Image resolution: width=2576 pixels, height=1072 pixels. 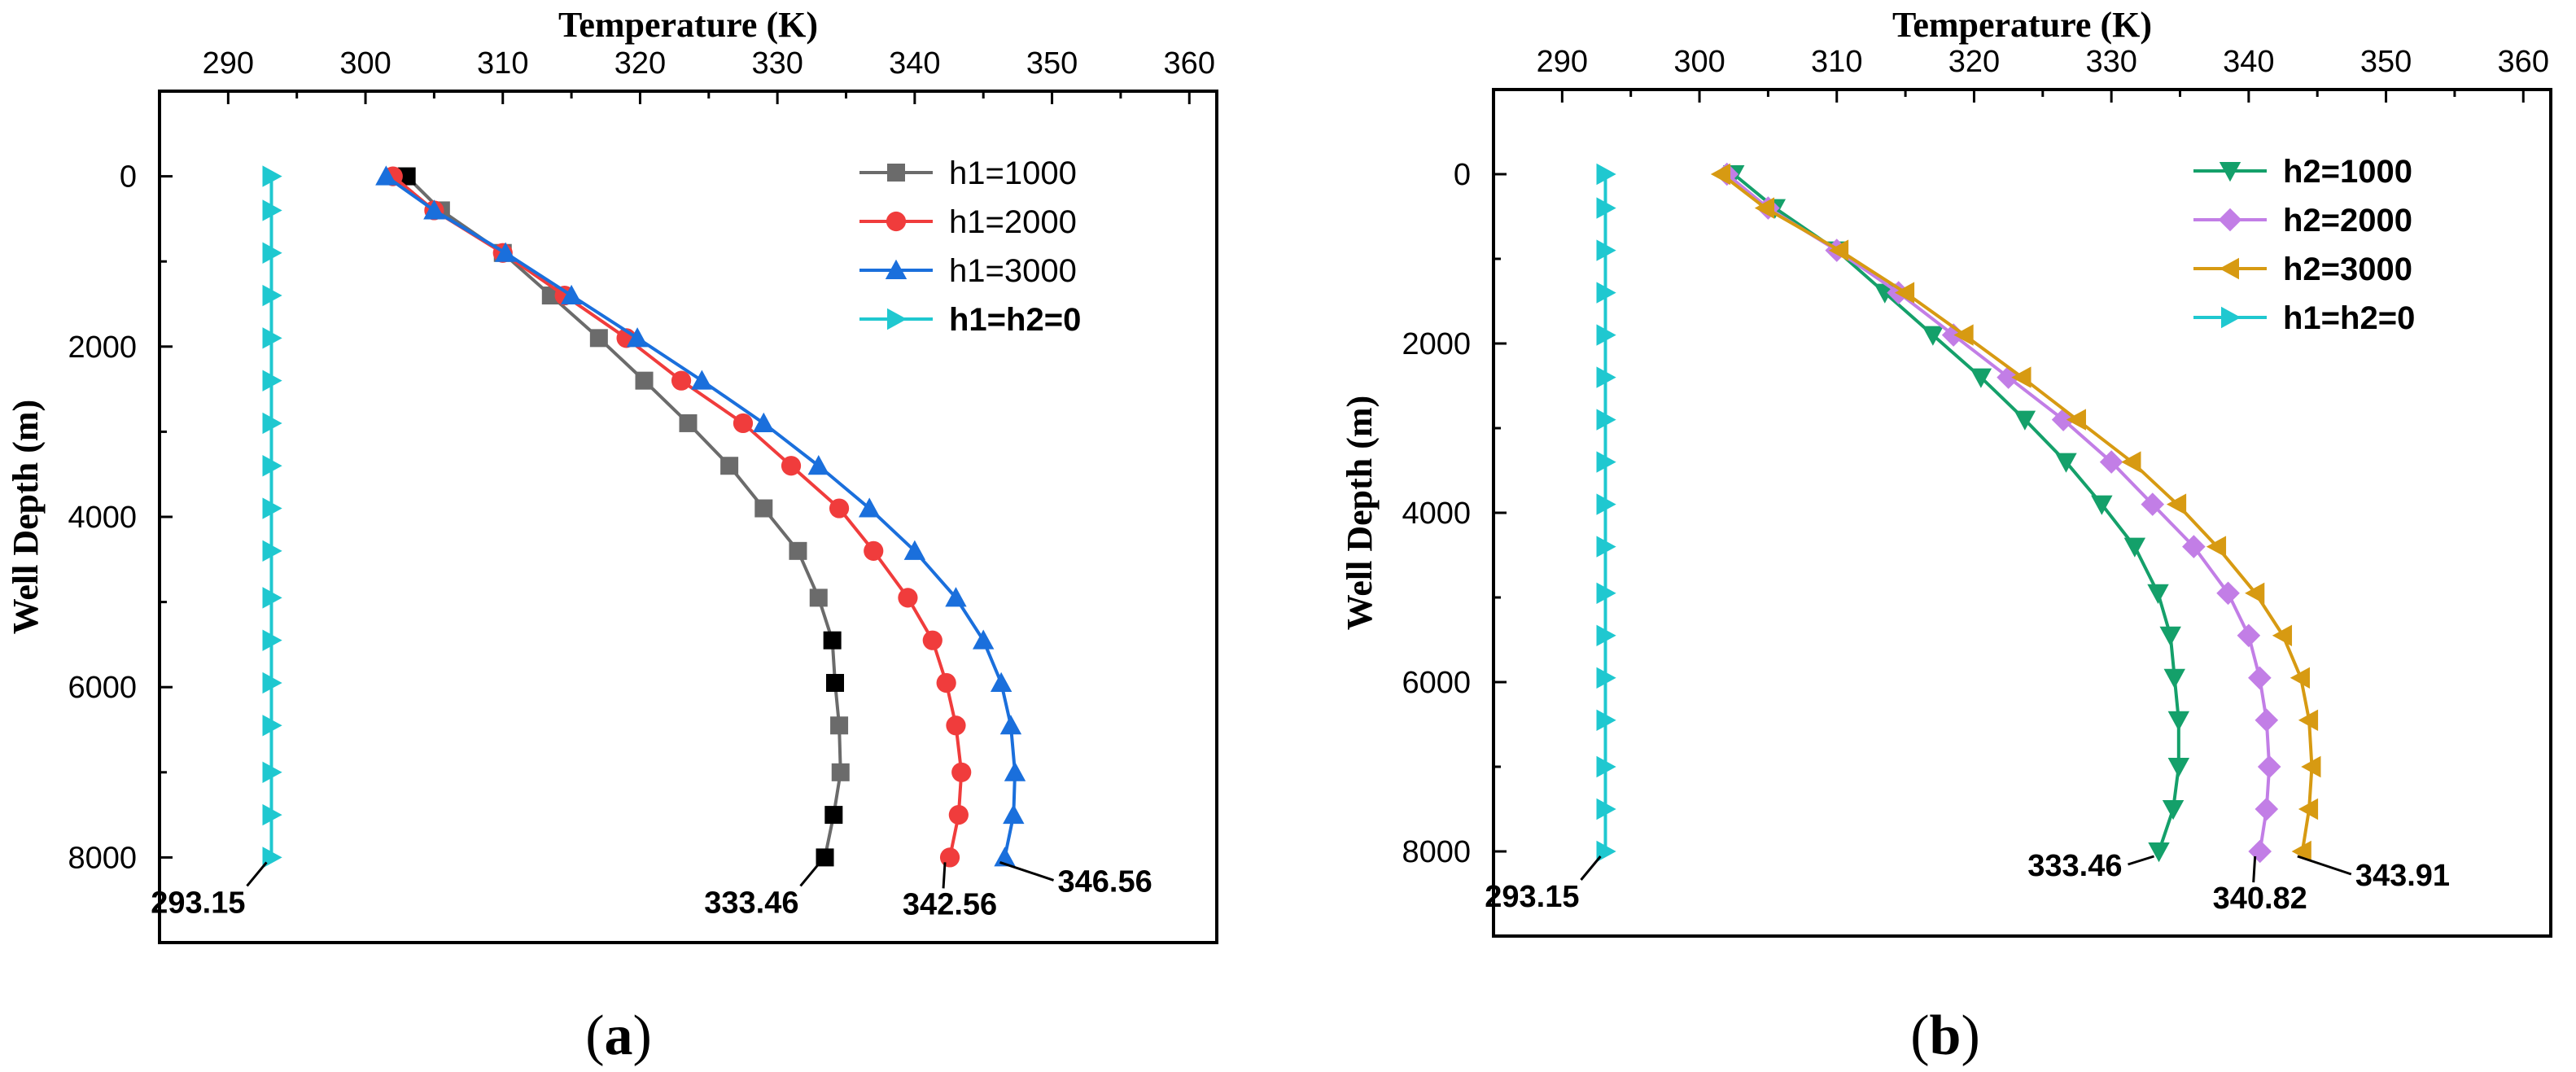 I want to click on panel-label-letter: b, so click(x=1946, y=1035).